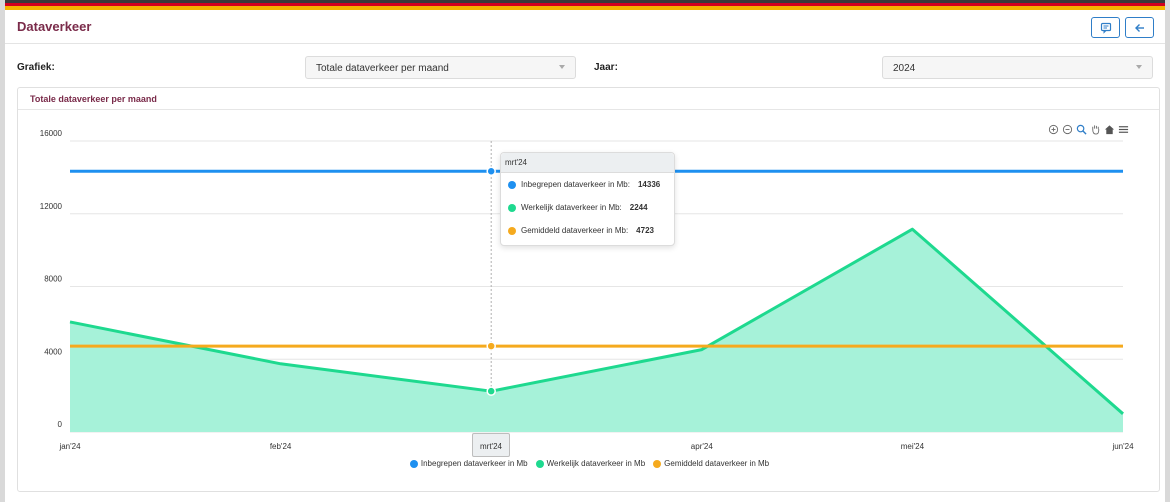 This screenshot has height=502, width=1170. I want to click on jaar-select: 2024, so click(1017, 67).